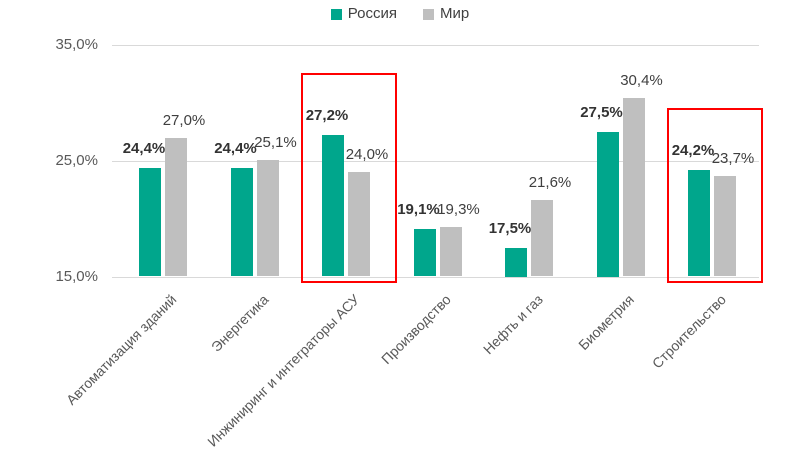 Image resolution: width=800 pixels, height=474 pixels. What do you see at coordinates (458, 209) in the screenshot?
I see `value-label-world: 19,3%` at bounding box center [458, 209].